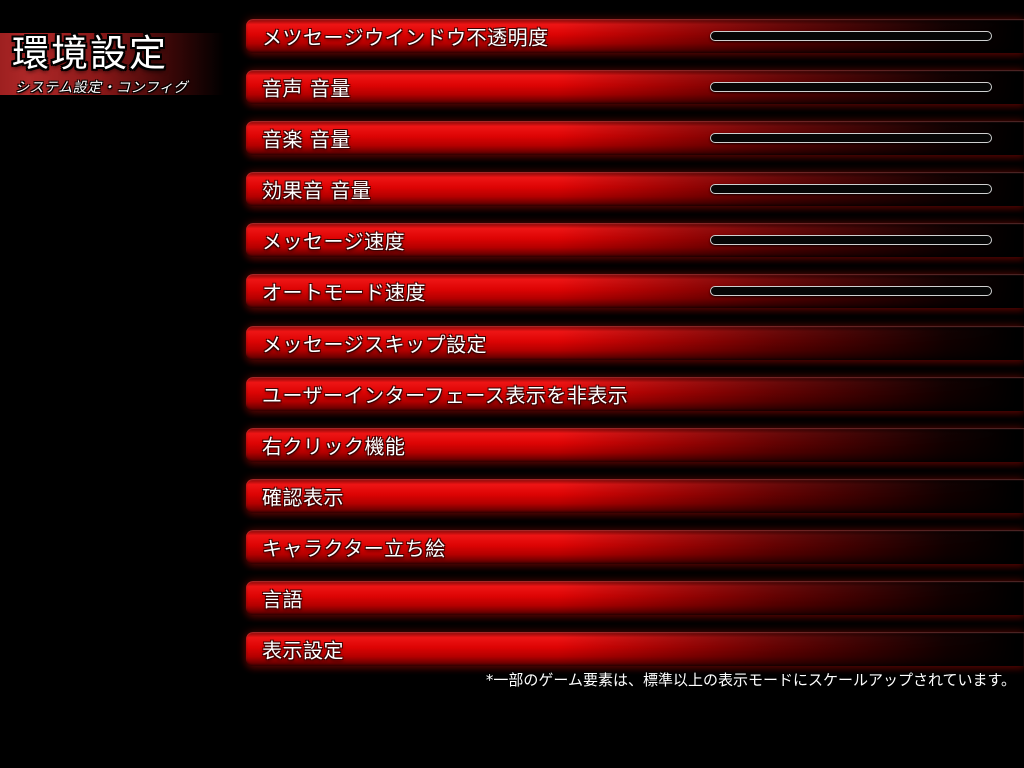  Describe the element at coordinates (282, 599) in the screenshot. I see `row-label: 言語` at that location.